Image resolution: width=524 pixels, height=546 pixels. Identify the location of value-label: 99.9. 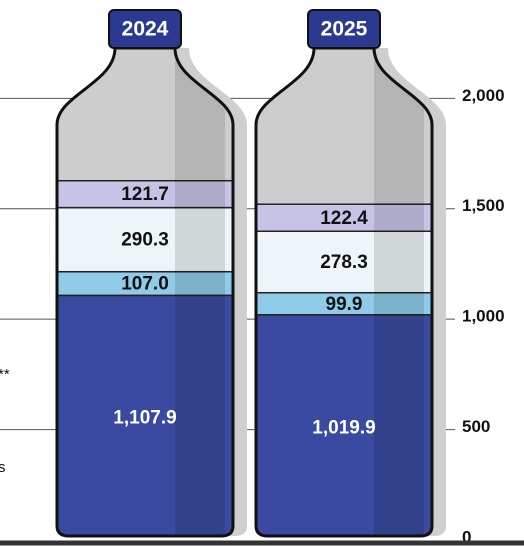
(344, 304).